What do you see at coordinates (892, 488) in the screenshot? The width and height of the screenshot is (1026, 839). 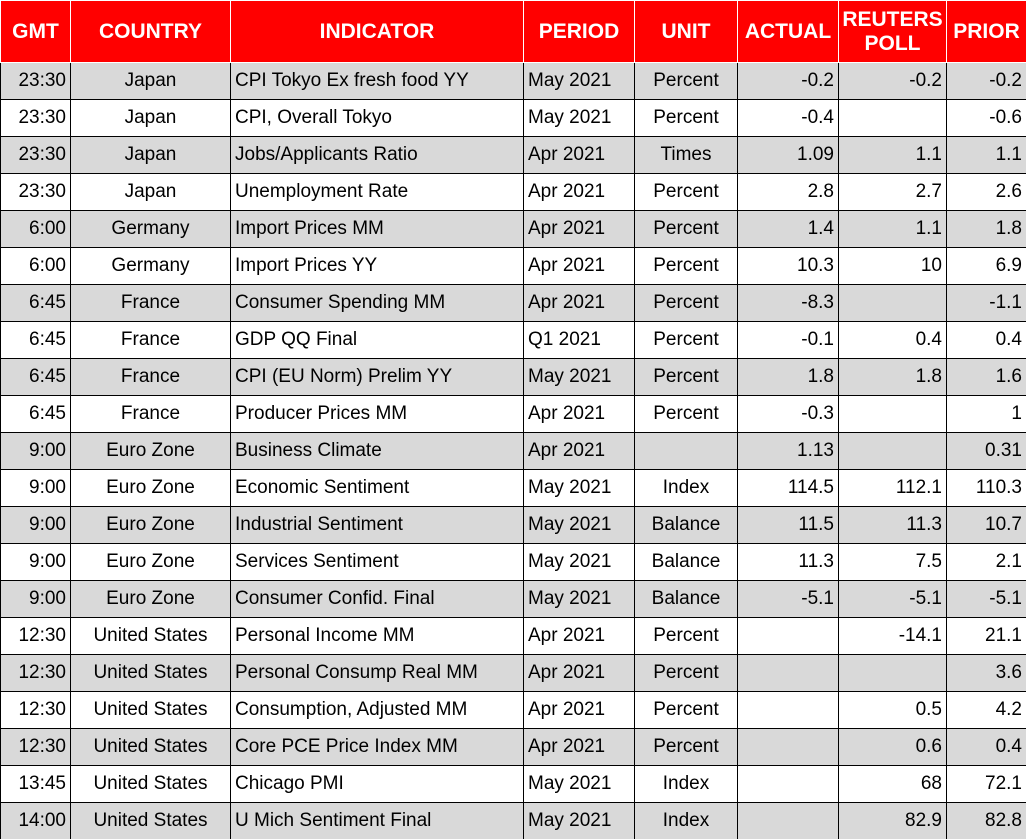 I see `table-cell: 112.1` at bounding box center [892, 488].